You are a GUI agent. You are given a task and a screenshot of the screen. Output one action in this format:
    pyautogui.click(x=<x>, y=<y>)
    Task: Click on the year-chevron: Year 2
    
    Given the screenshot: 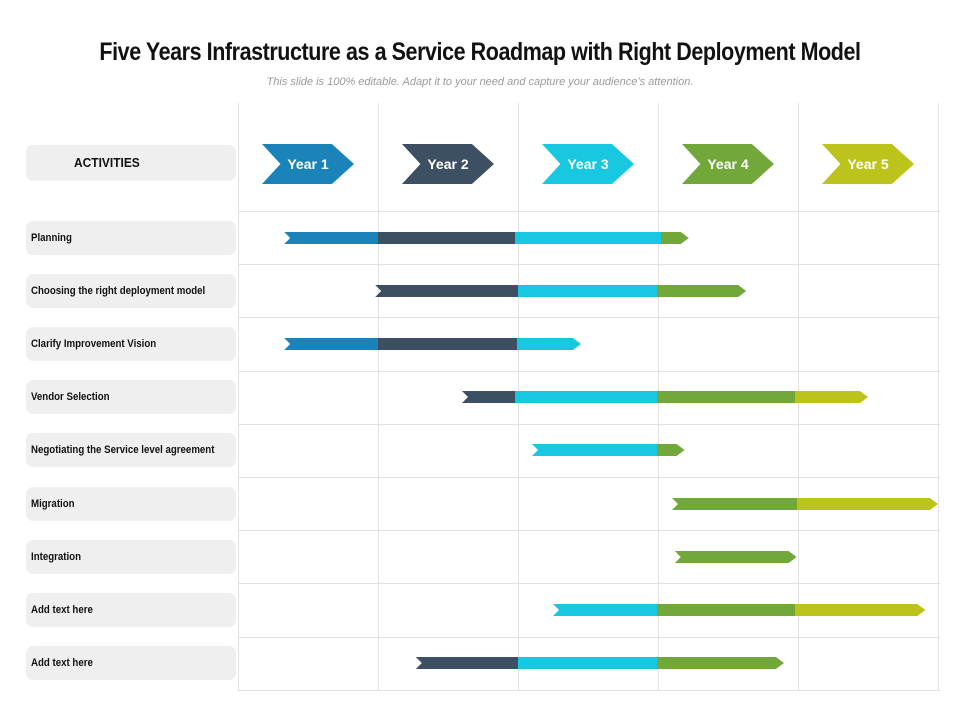 What is the action you would take?
    pyautogui.click(x=448, y=164)
    